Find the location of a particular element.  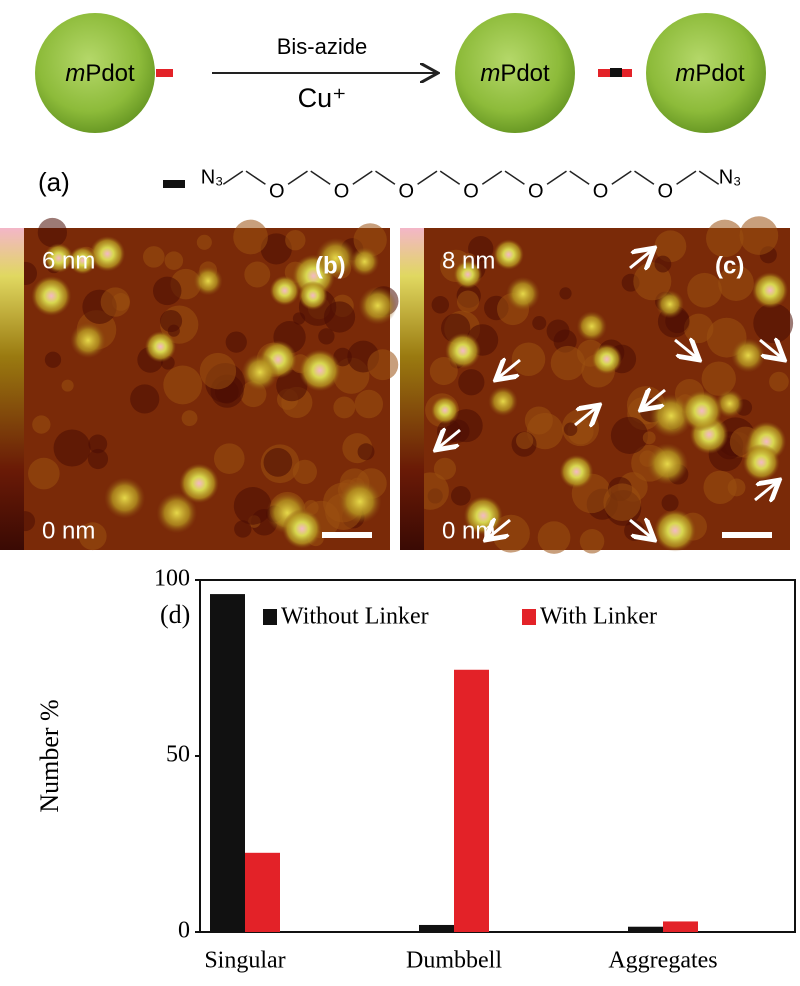

scale-min: 0 nm is located at coordinates (468, 530).